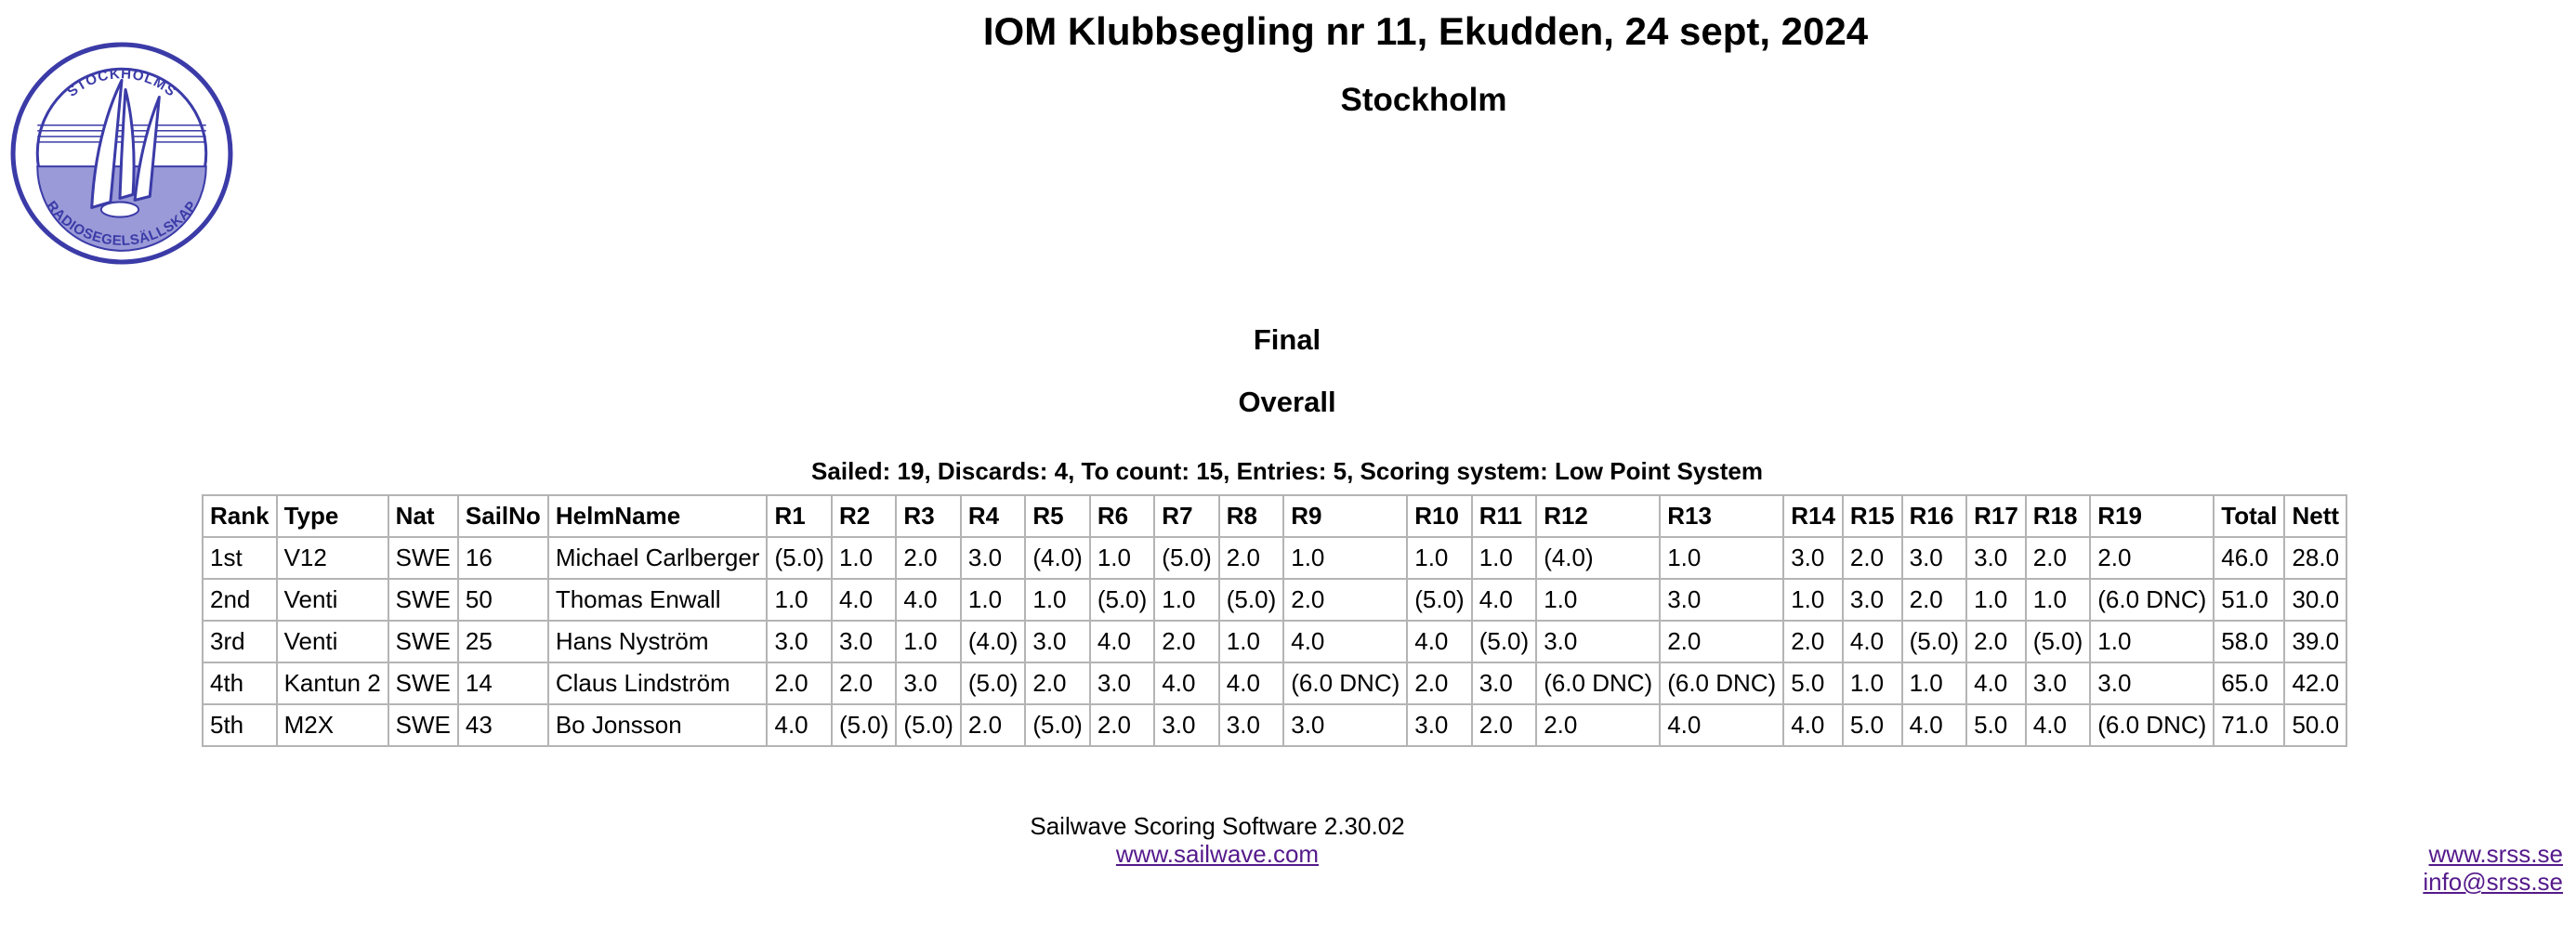 The width and height of the screenshot is (2576, 944). Describe the element at coordinates (657, 683) in the screenshot. I see `table-cell: Claus Lindström` at that location.